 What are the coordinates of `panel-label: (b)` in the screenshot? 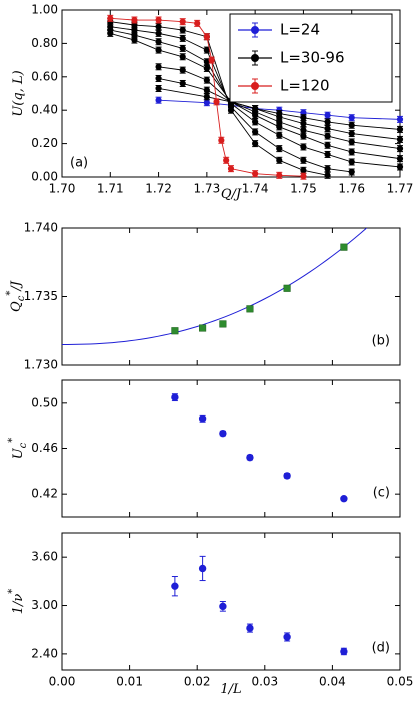 It's located at (381, 341).